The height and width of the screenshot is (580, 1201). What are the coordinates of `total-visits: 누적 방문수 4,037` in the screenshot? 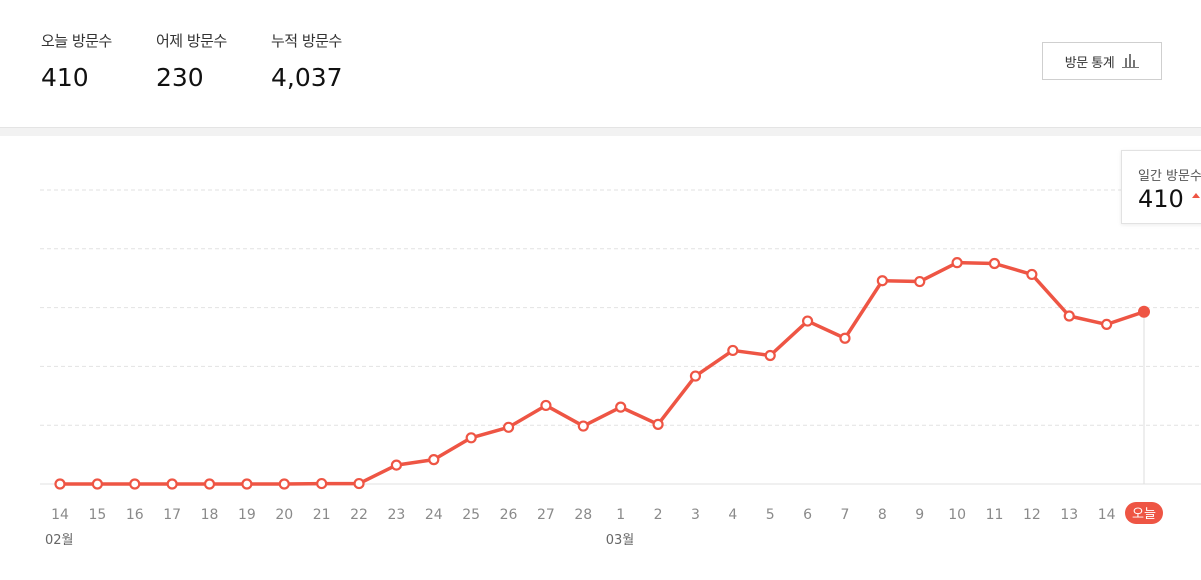 It's located at (307, 61).